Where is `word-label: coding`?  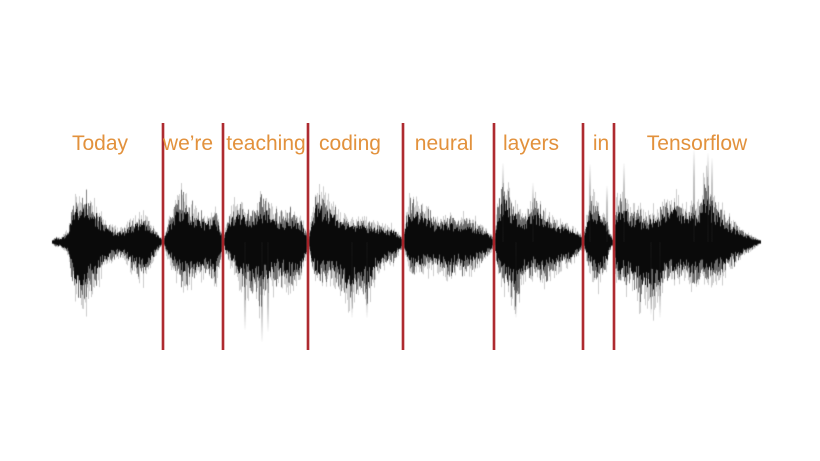 word-label: coding is located at coordinates (350, 143).